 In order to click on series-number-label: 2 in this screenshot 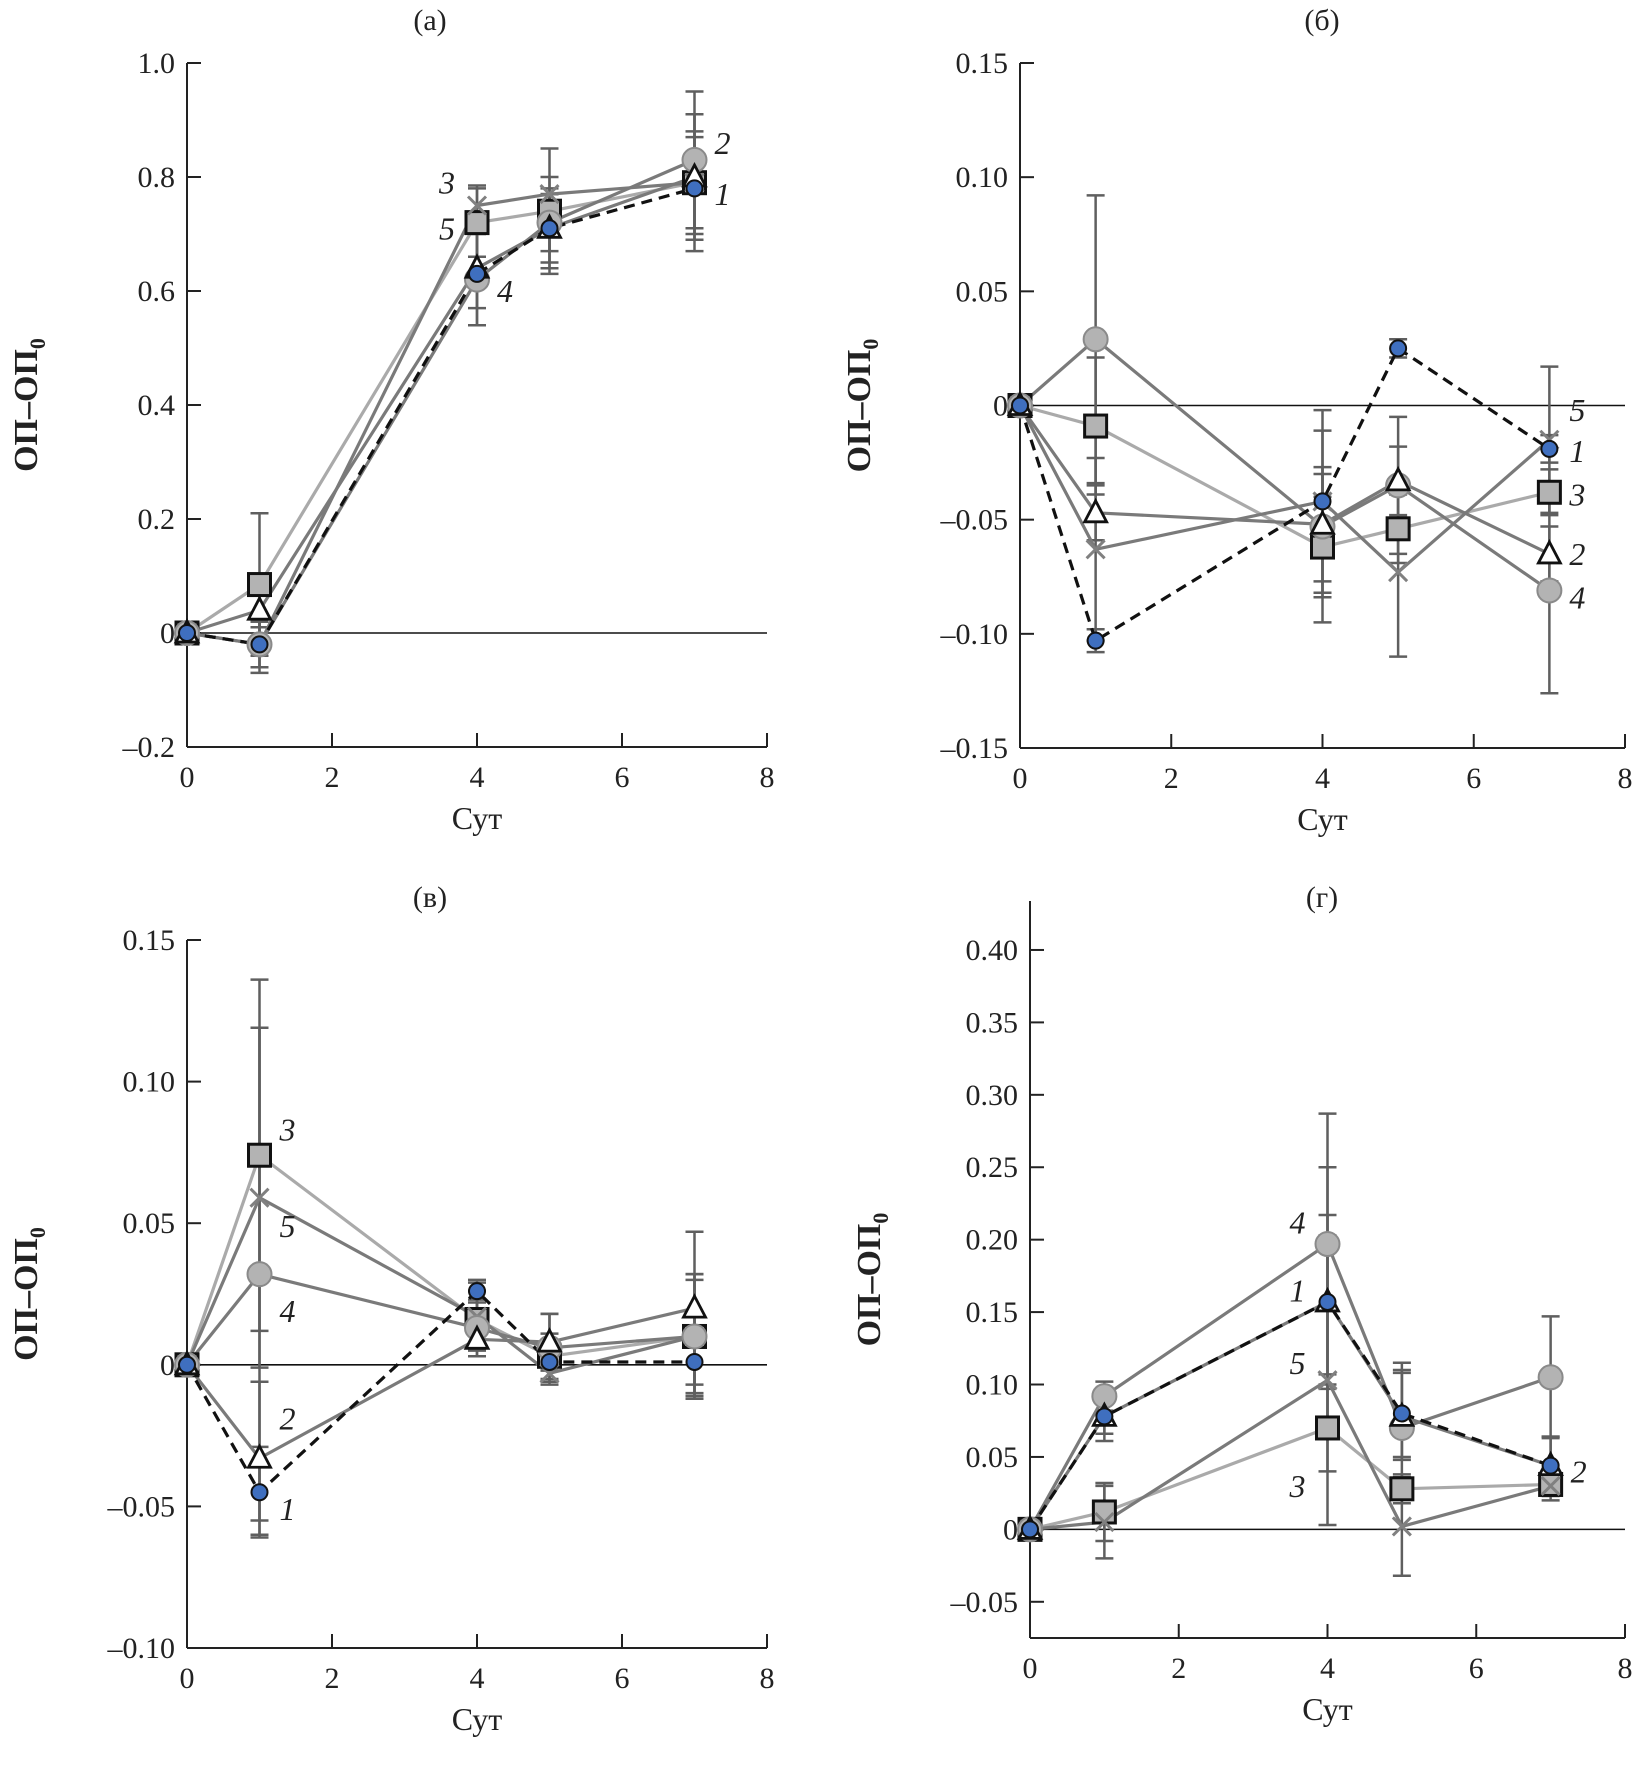, I will do `click(723, 143)`.